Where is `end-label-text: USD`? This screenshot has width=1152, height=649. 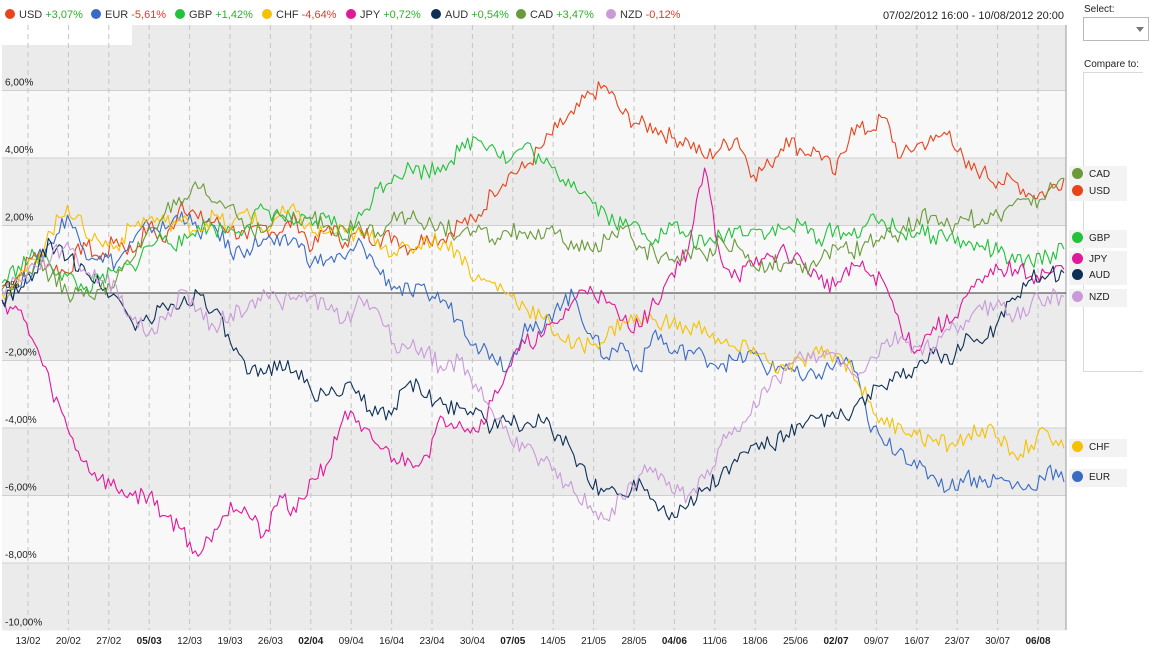 end-label-text: USD is located at coordinates (1100, 191).